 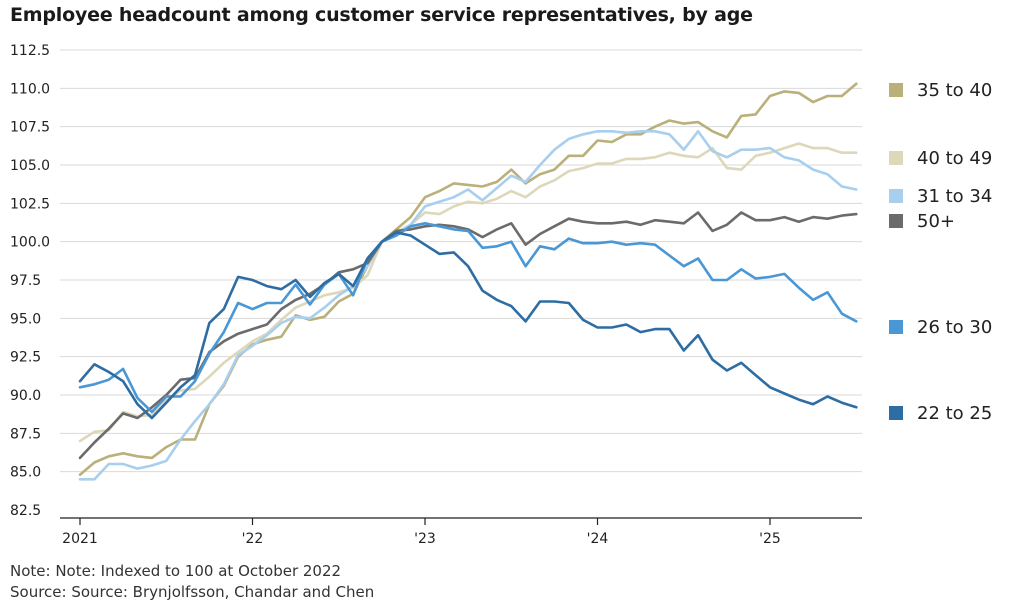 What do you see at coordinates (954, 413) in the screenshot?
I see `legend-label: 22 to 25` at bounding box center [954, 413].